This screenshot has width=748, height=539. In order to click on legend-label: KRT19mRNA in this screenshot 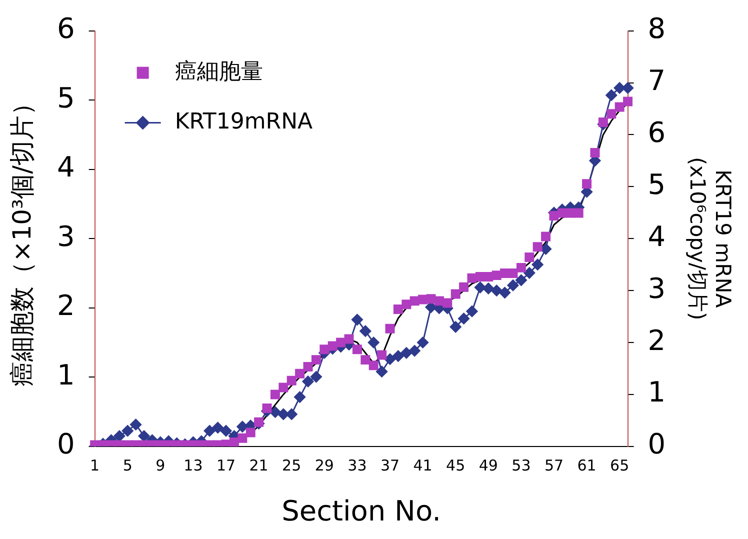, I will do `click(243, 122)`.